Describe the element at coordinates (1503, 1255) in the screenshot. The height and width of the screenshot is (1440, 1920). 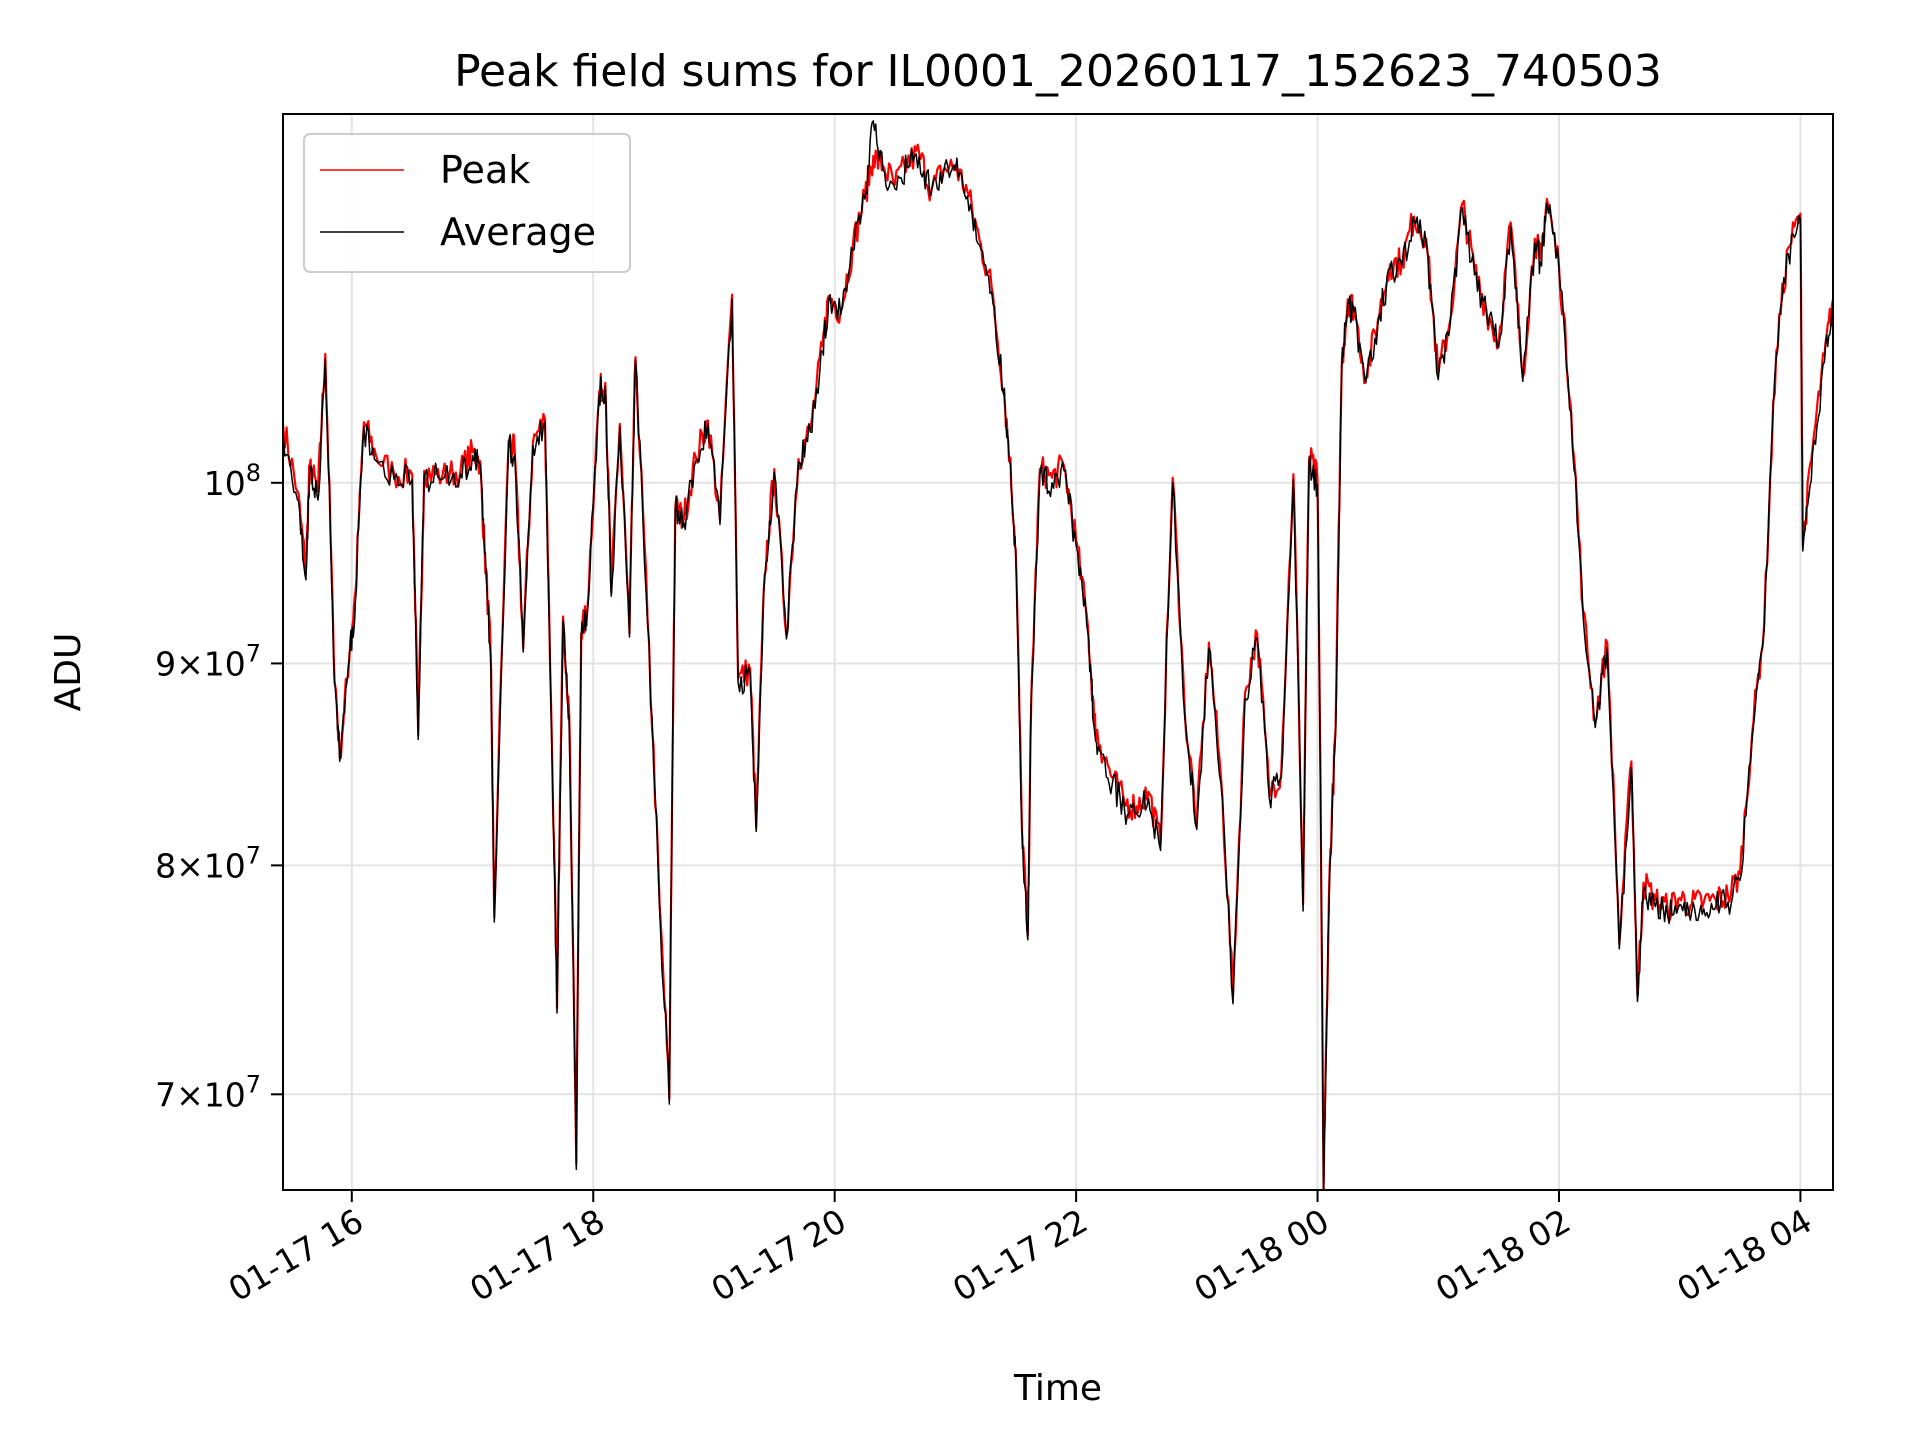
I see `x-tick-label: 01-18 02` at that location.